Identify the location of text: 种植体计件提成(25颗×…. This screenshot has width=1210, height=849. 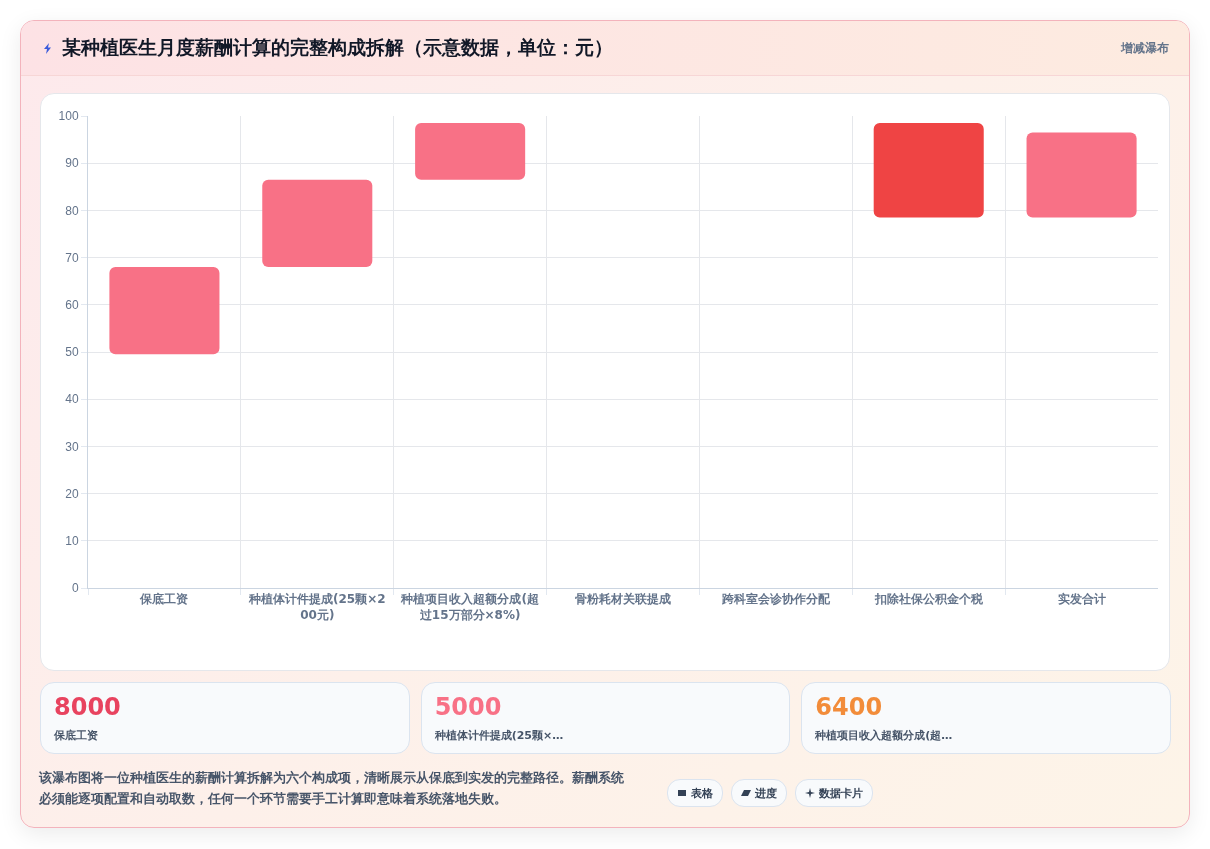
(499, 735).